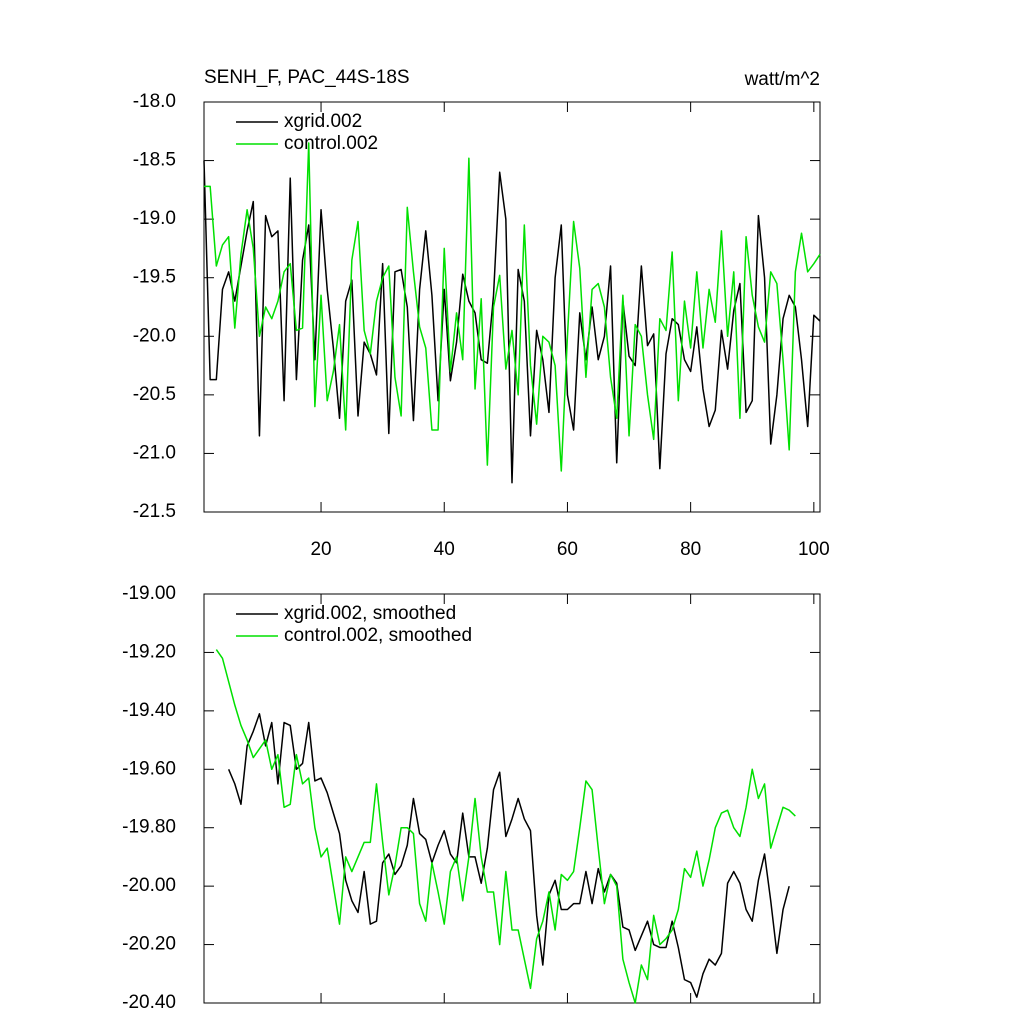 This screenshot has width=1024, height=1024. I want to click on chart-title: SENH_F, PAC_44S-18S, so click(307, 77).